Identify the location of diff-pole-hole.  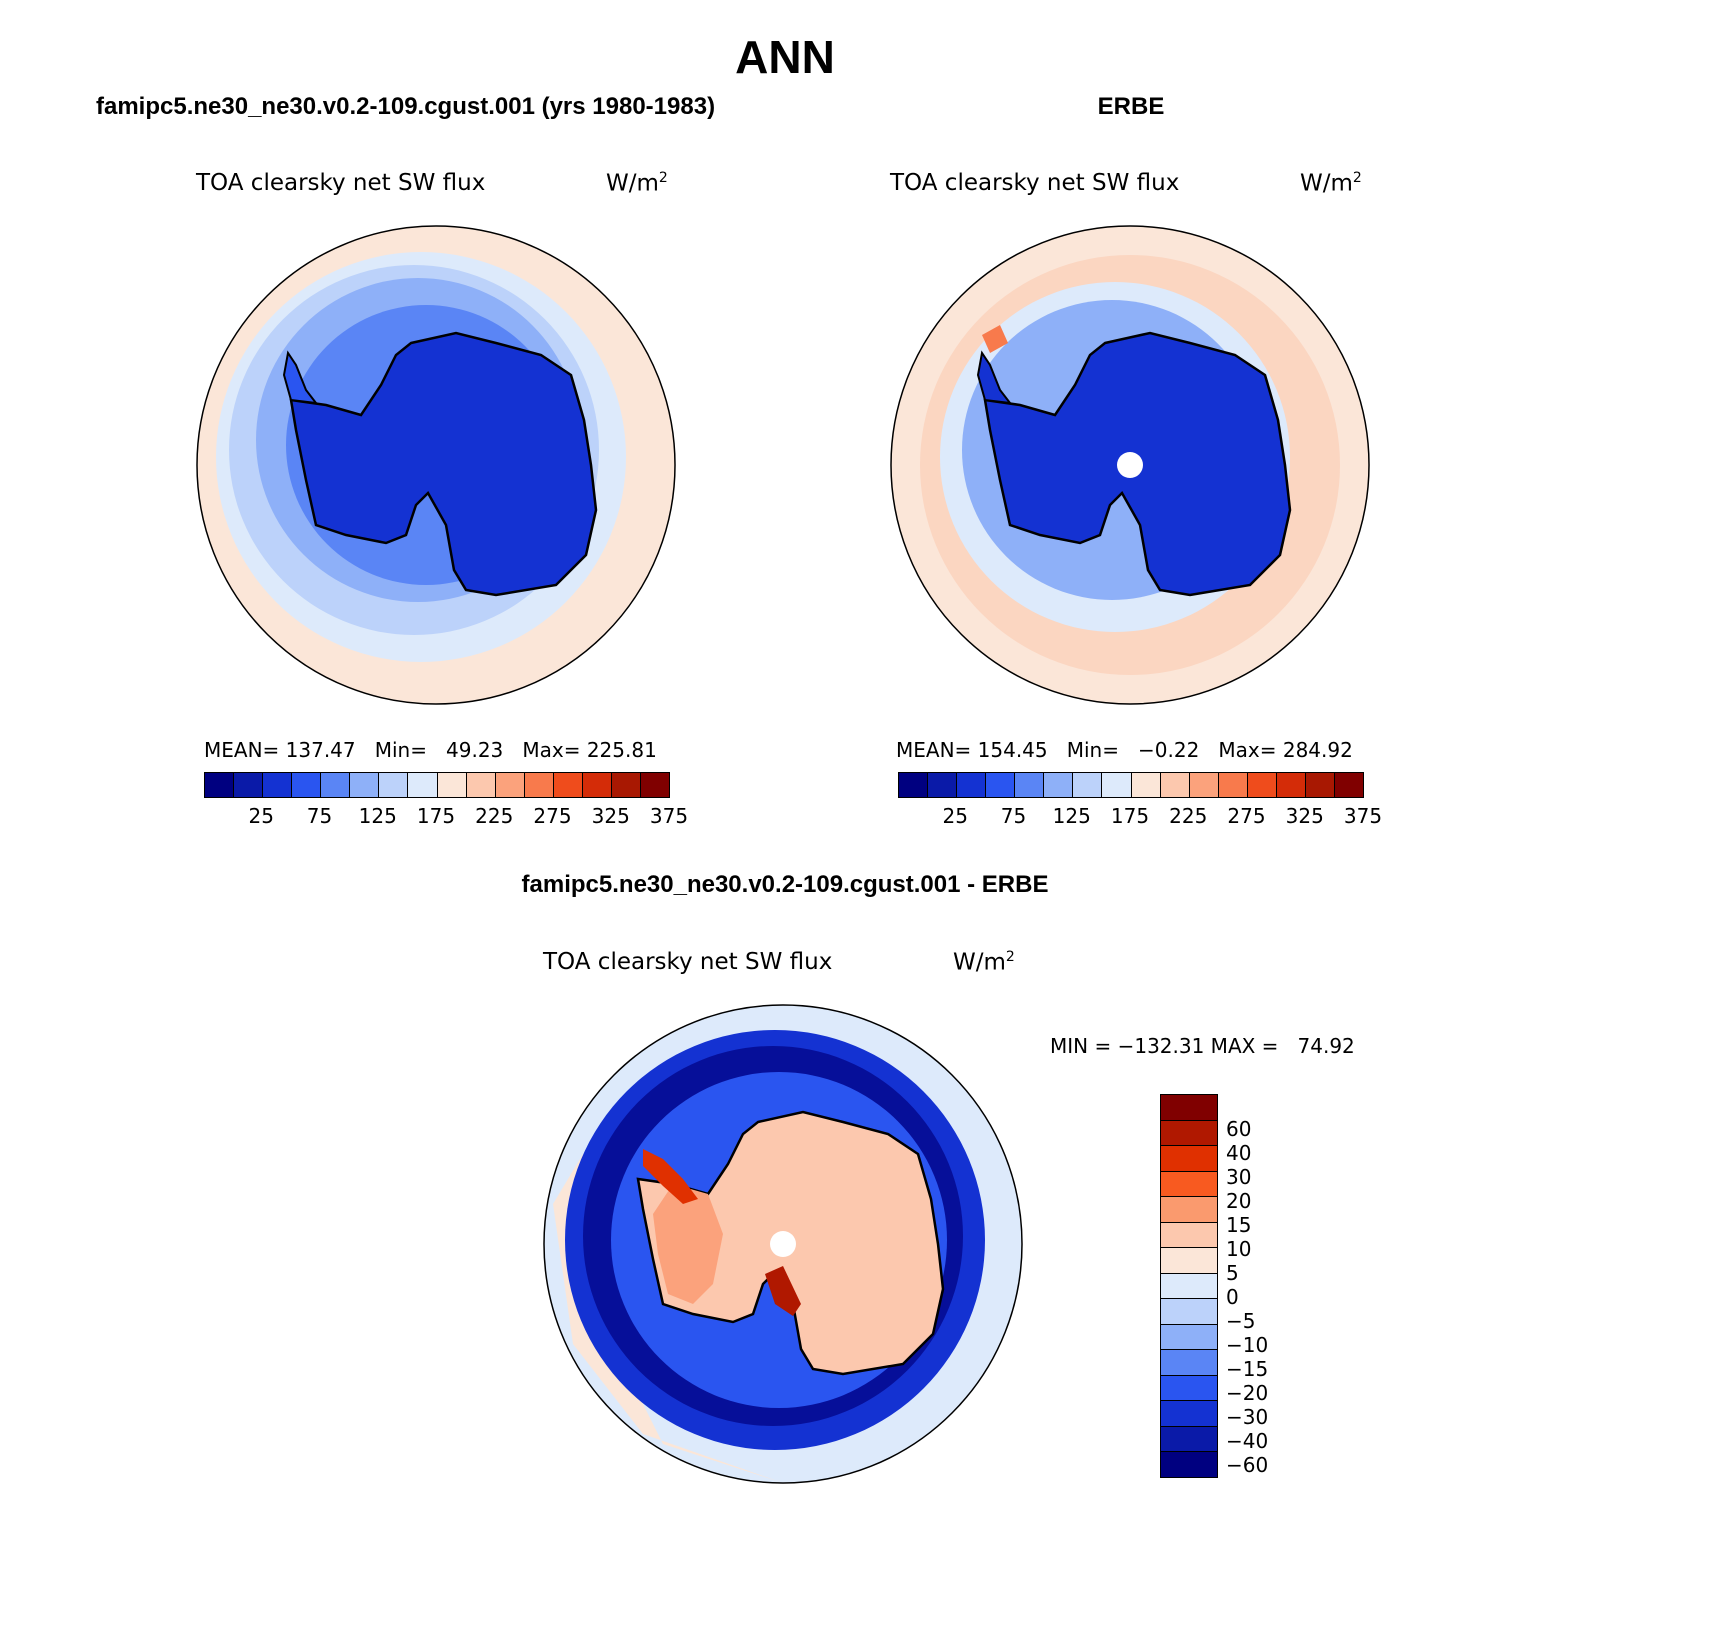
(783, 1244).